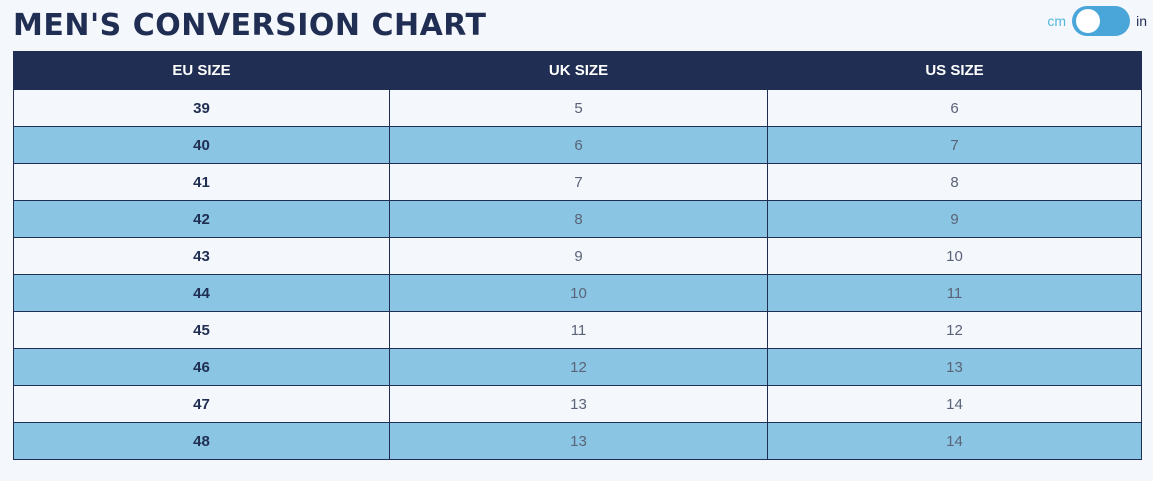  What do you see at coordinates (954, 293) in the screenshot?
I see `us-size-cell: 11` at bounding box center [954, 293].